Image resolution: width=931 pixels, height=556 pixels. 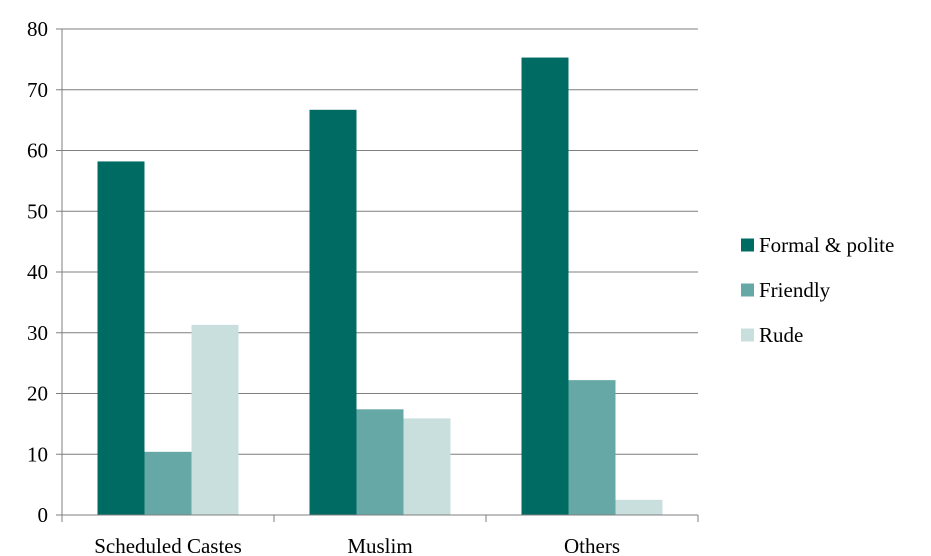 I want to click on y-tick-label-60: 60, so click(x=37, y=151).